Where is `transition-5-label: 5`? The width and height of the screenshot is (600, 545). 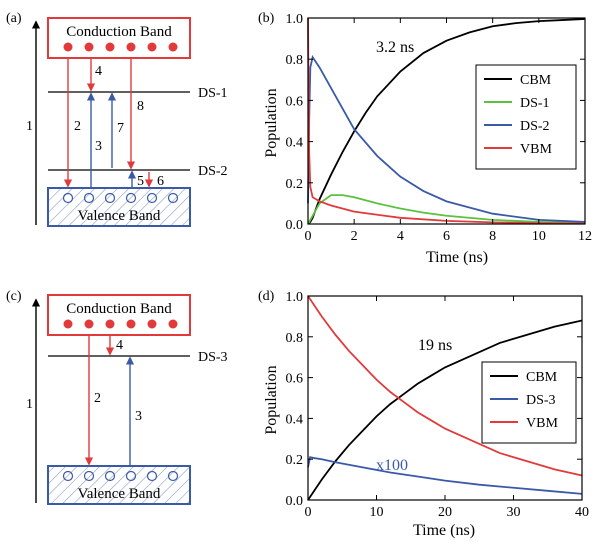 transition-5-label: 5 is located at coordinates (140, 181).